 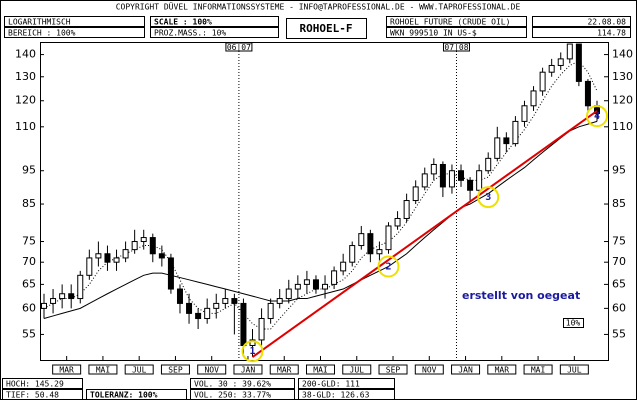 What do you see at coordinates (190, 33) in the screenshot?
I see `proz: PROZ.MASS.: 10%` at bounding box center [190, 33].